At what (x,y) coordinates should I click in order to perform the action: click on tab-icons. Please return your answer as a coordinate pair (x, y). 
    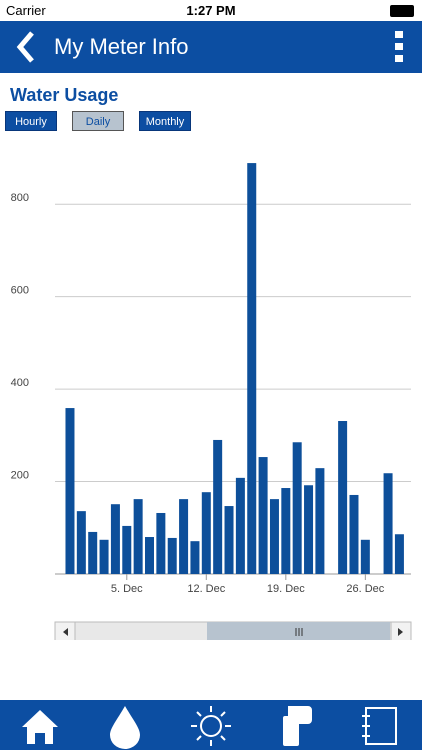
    Looking at the image, I should click on (209, 727).